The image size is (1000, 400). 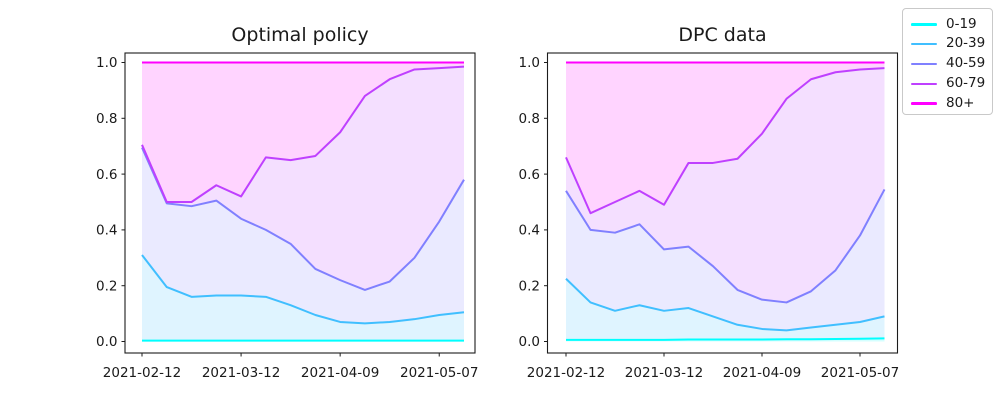 I want to click on legend-line-swatch-80plus, so click(x=924, y=103).